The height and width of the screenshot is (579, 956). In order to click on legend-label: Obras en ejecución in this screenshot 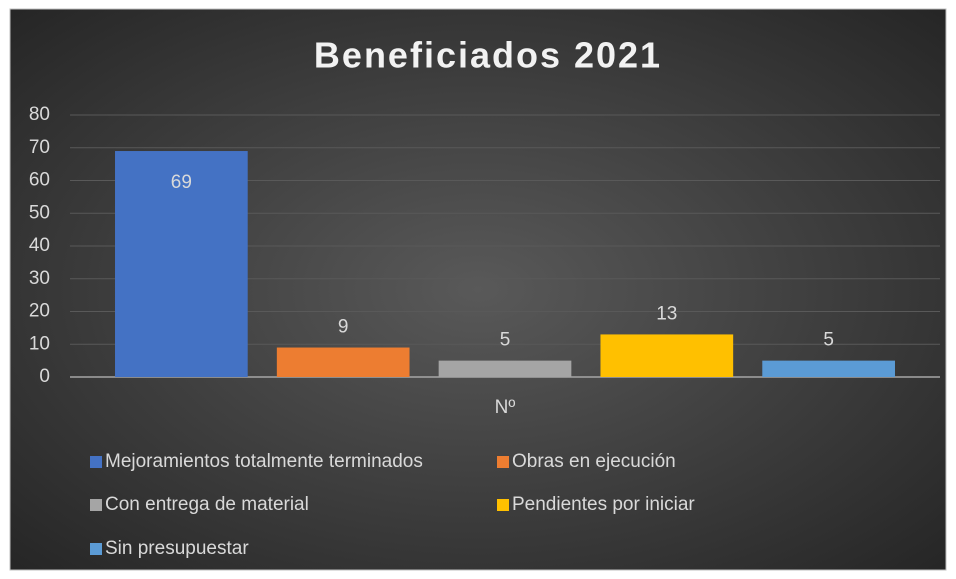, I will do `click(594, 461)`.